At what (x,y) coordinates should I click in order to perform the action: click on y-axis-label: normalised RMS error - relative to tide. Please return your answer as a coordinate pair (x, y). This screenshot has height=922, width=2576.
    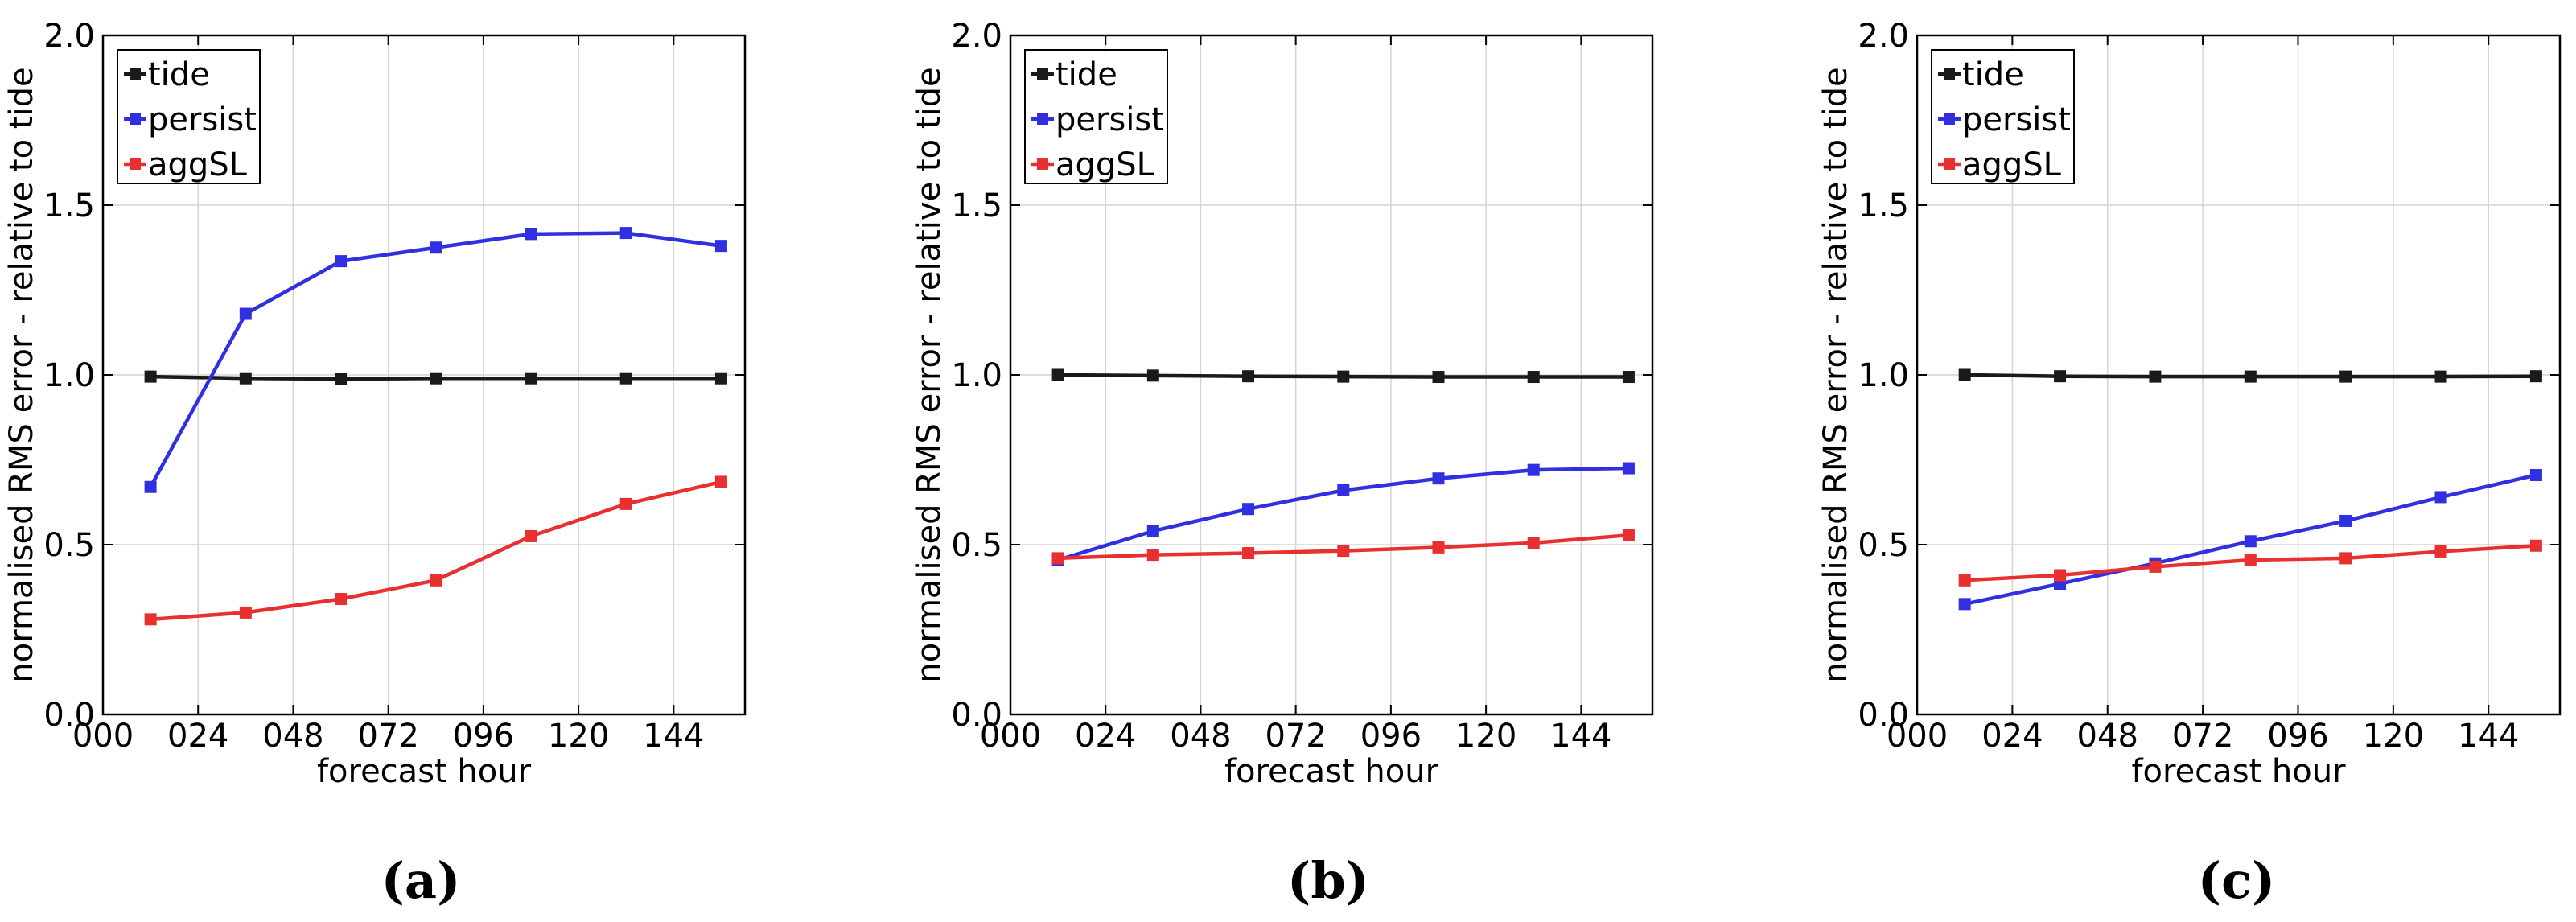
    Looking at the image, I should click on (929, 374).